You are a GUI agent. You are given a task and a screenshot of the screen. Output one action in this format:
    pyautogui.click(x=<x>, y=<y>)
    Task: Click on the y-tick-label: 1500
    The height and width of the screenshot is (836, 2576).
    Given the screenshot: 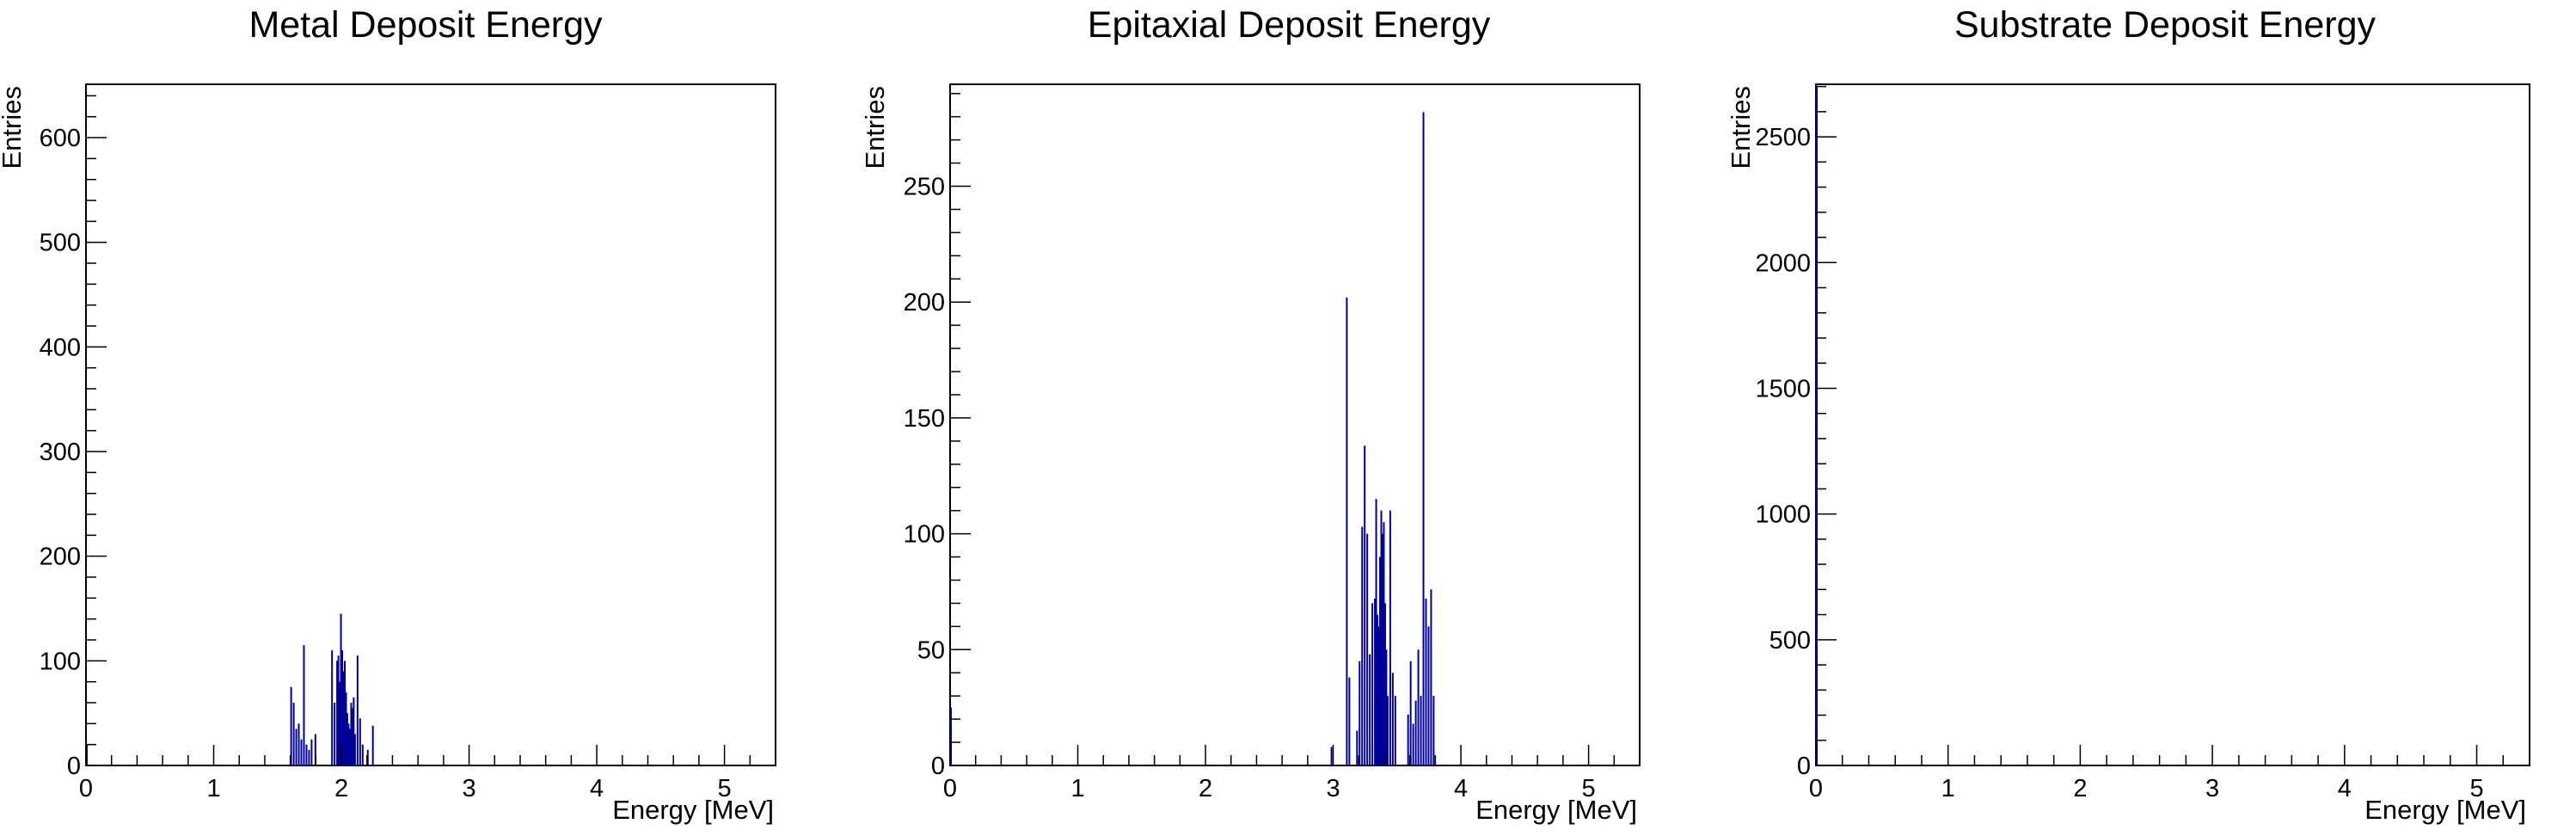 What is the action you would take?
    pyautogui.click(x=1783, y=389)
    